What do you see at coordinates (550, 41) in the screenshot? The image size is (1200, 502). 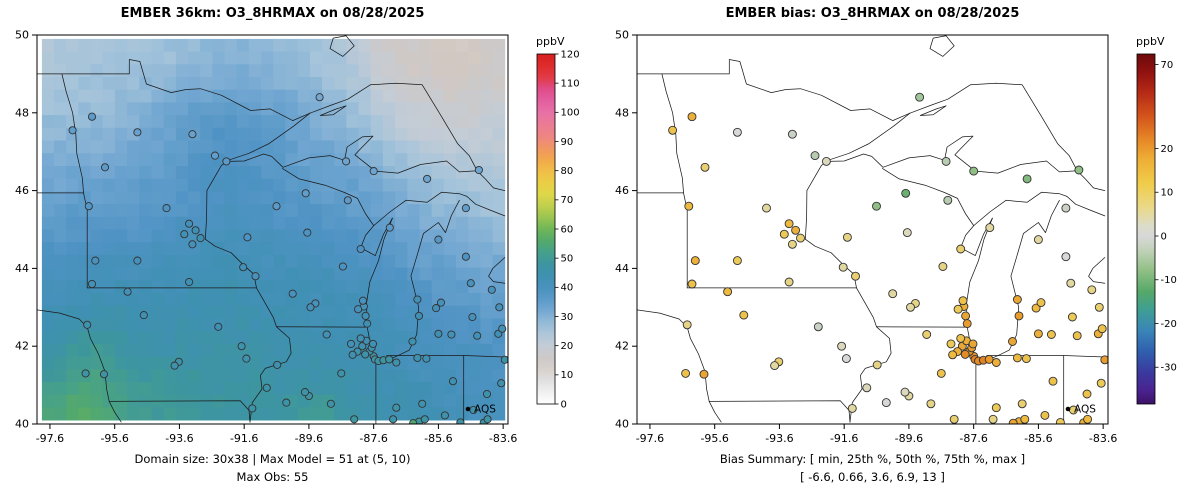 I see `colorbar-title: ppbV` at bounding box center [550, 41].